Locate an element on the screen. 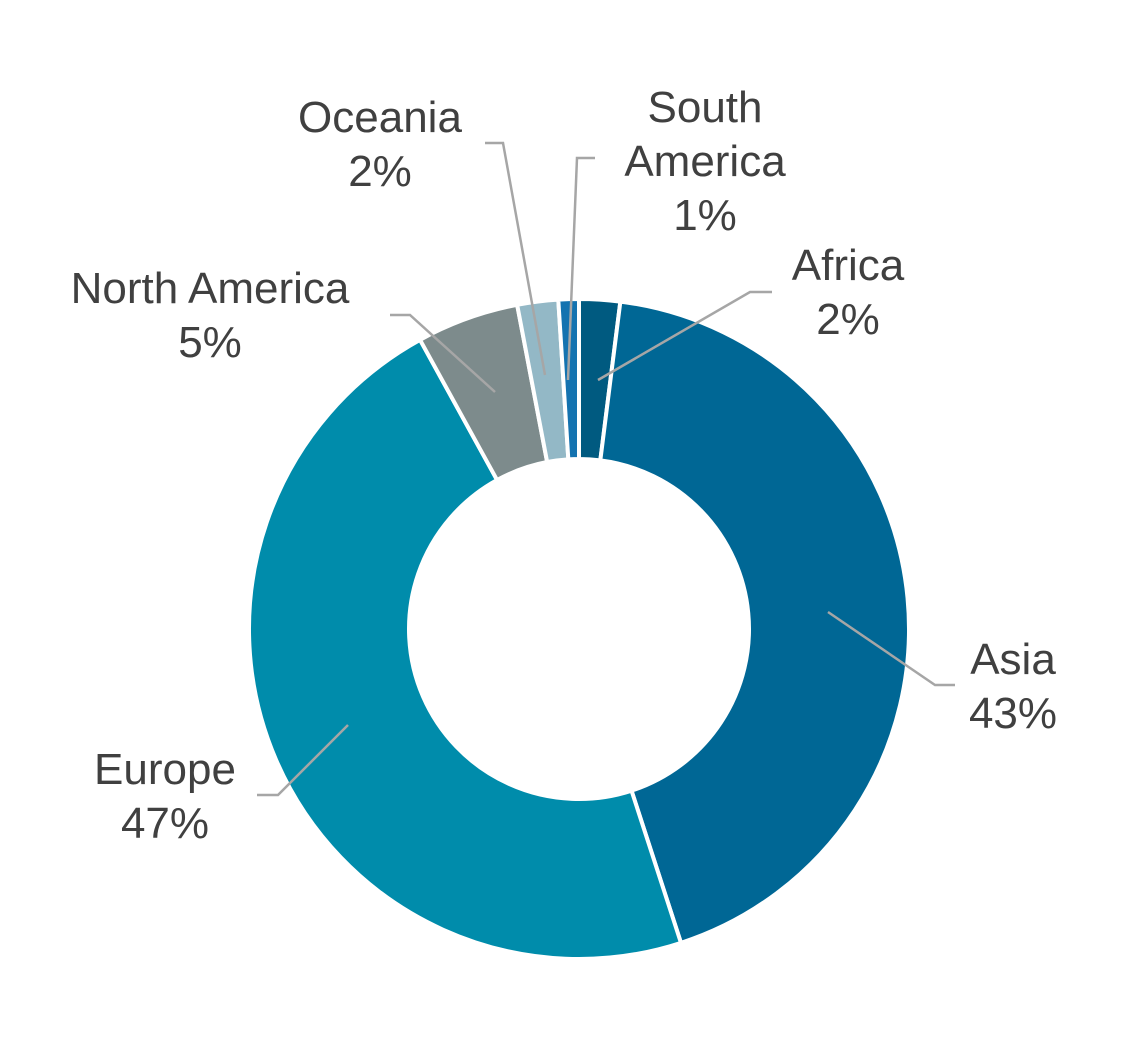  value-label: 47% is located at coordinates (165, 823).